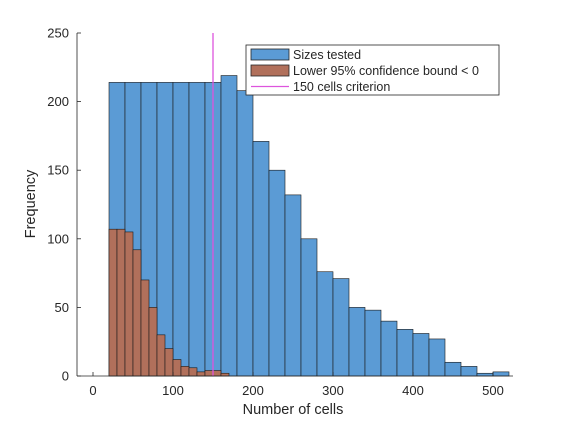  What do you see at coordinates (413, 390) in the screenshot?
I see `x-tick-label: 400` at bounding box center [413, 390].